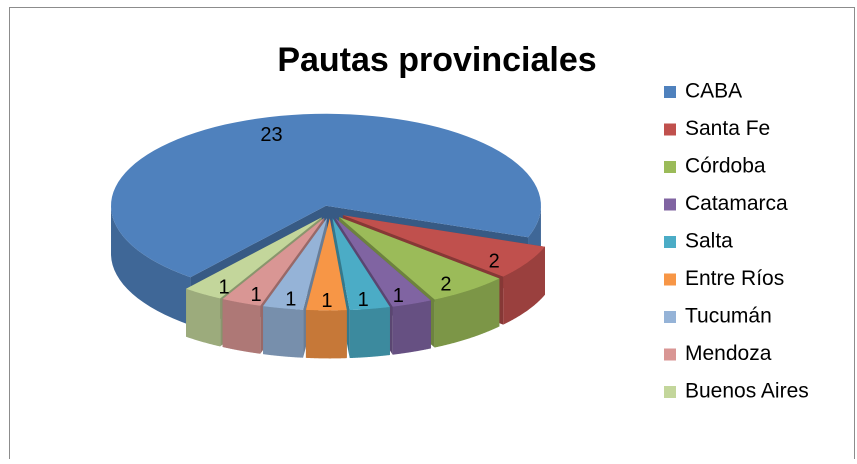 The width and height of the screenshot is (857, 464). Describe the element at coordinates (728, 353) in the screenshot. I see `legend-label: Mendoza` at that location.